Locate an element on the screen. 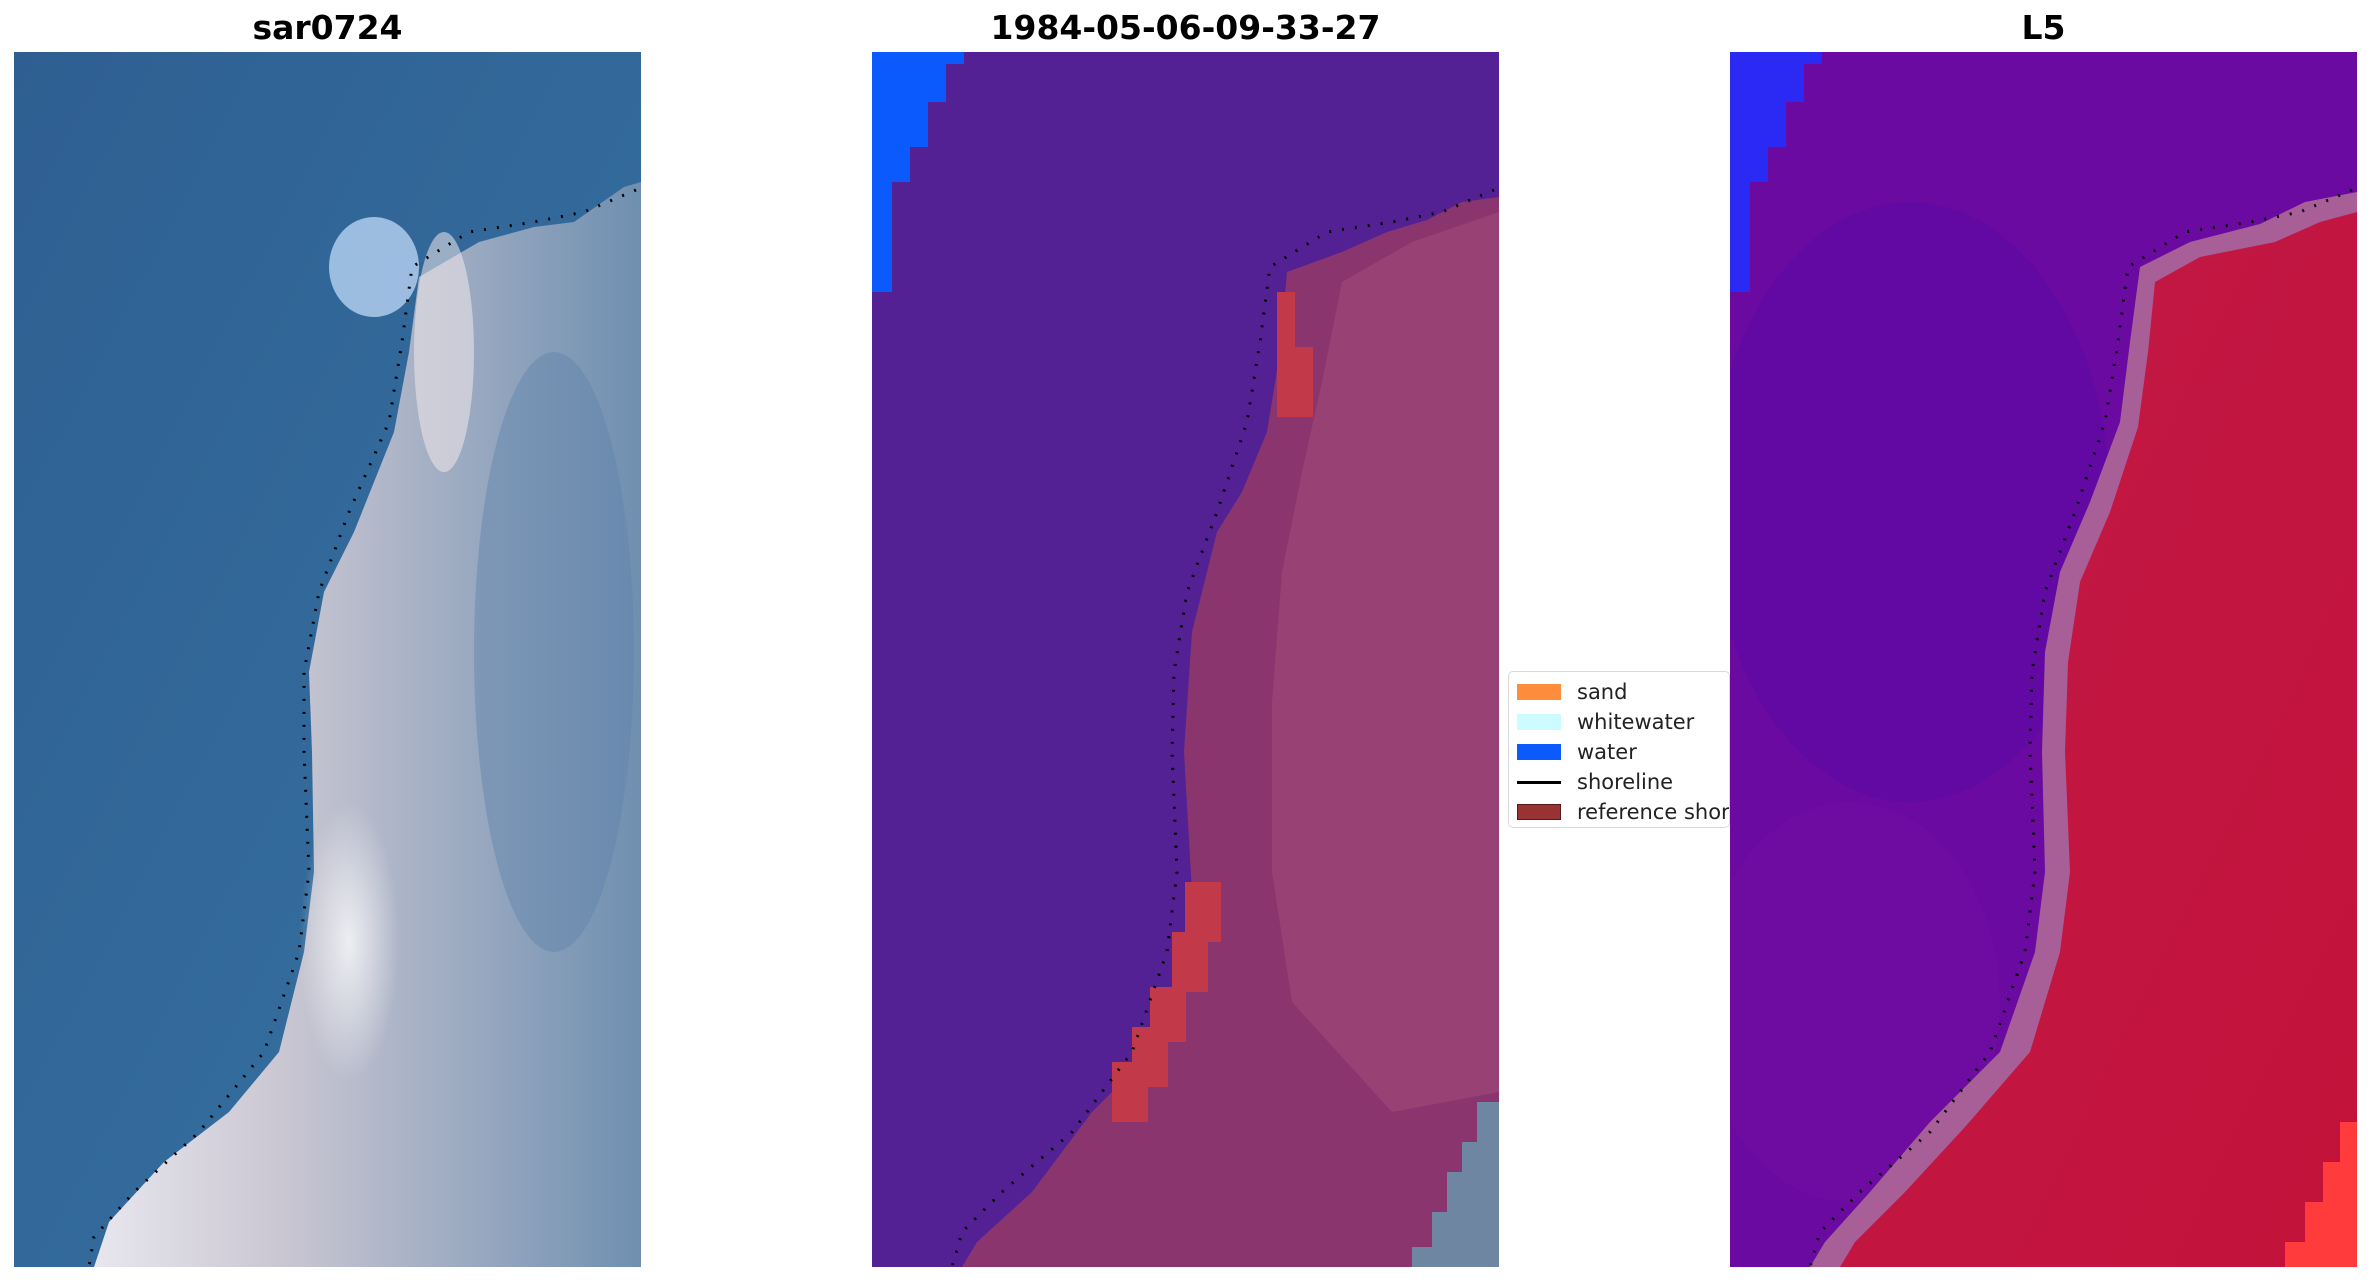 The image size is (2371, 1283). sand-swatch is located at coordinates (1539, 692).